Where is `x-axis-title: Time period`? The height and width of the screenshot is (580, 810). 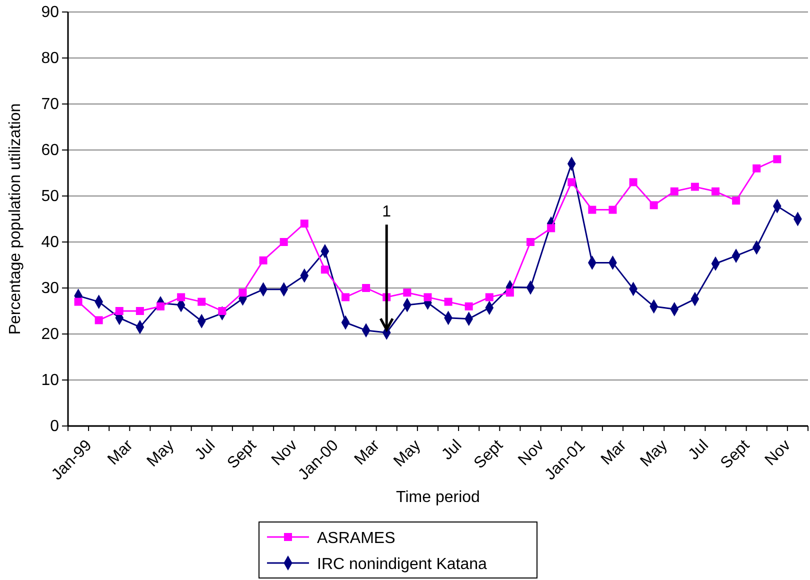 x-axis-title: Time period is located at coordinates (438, 497).